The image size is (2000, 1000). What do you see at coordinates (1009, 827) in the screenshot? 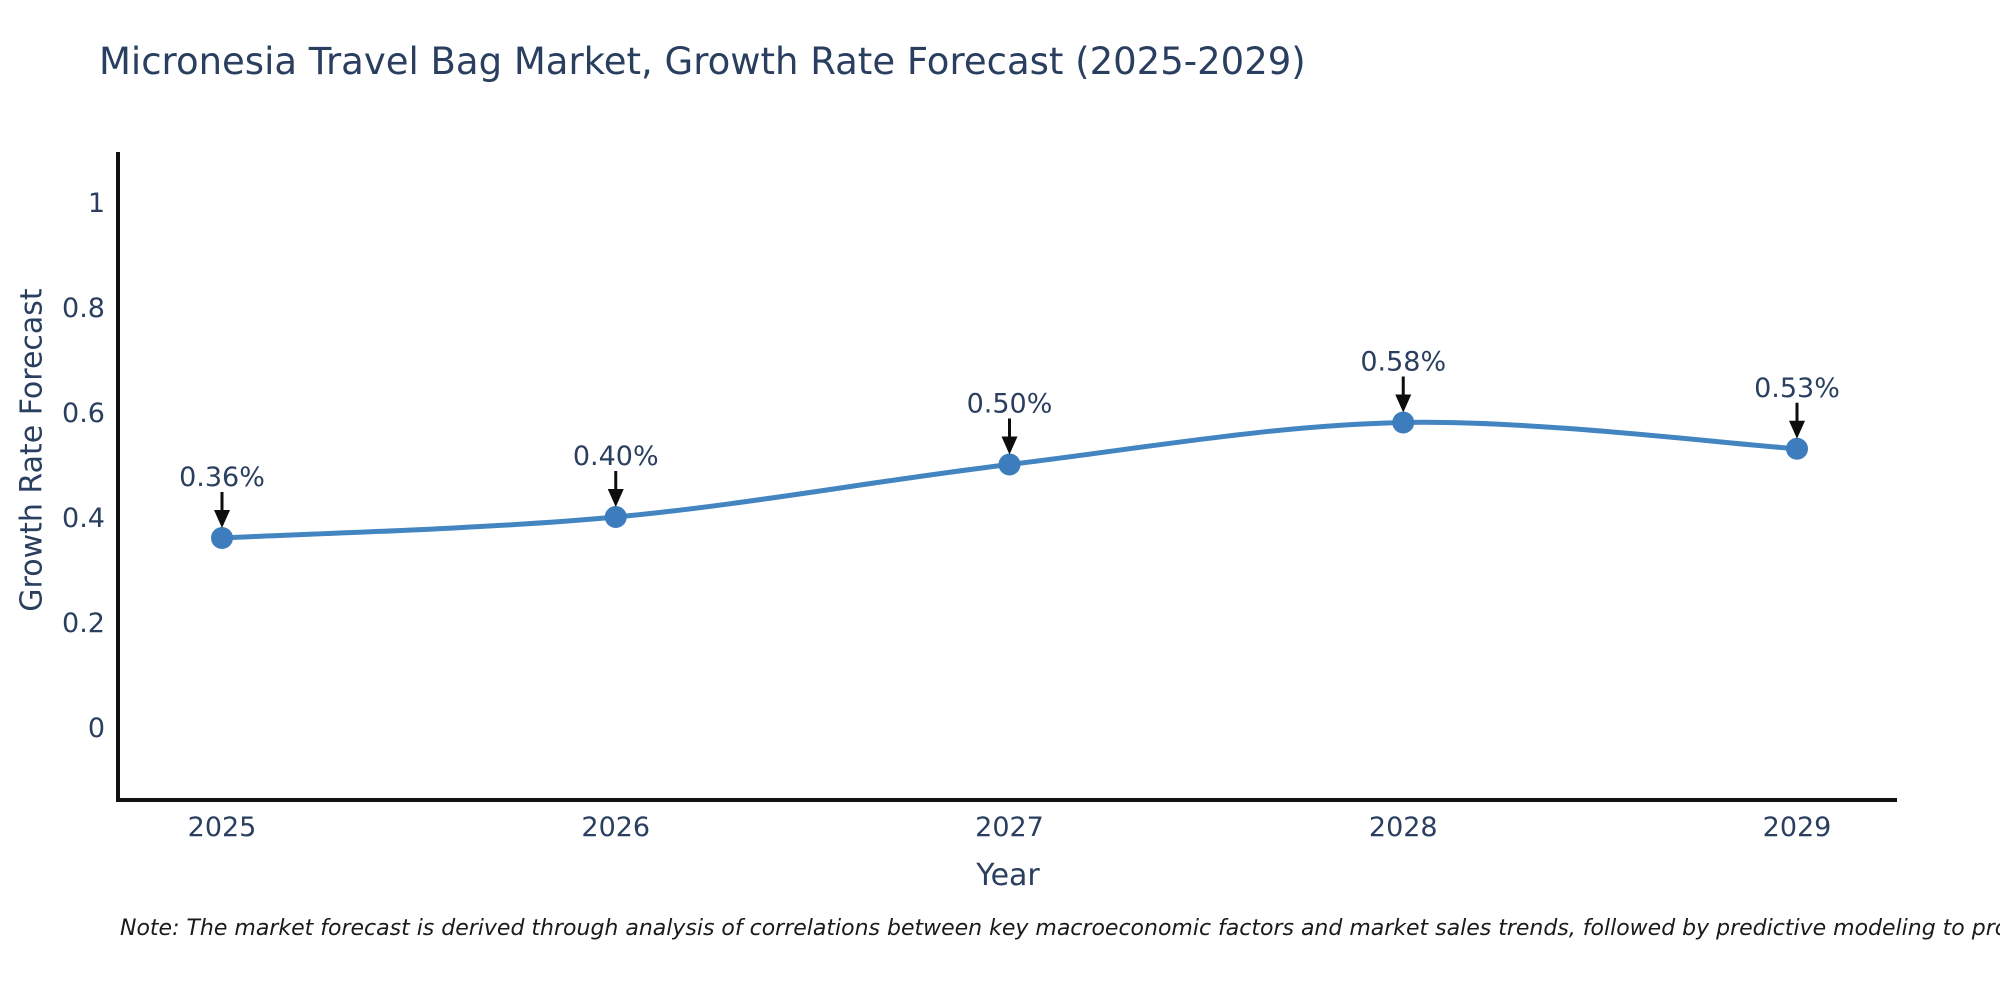
I see `x-tick-label: 2027` at bounding box center [1009, 827].